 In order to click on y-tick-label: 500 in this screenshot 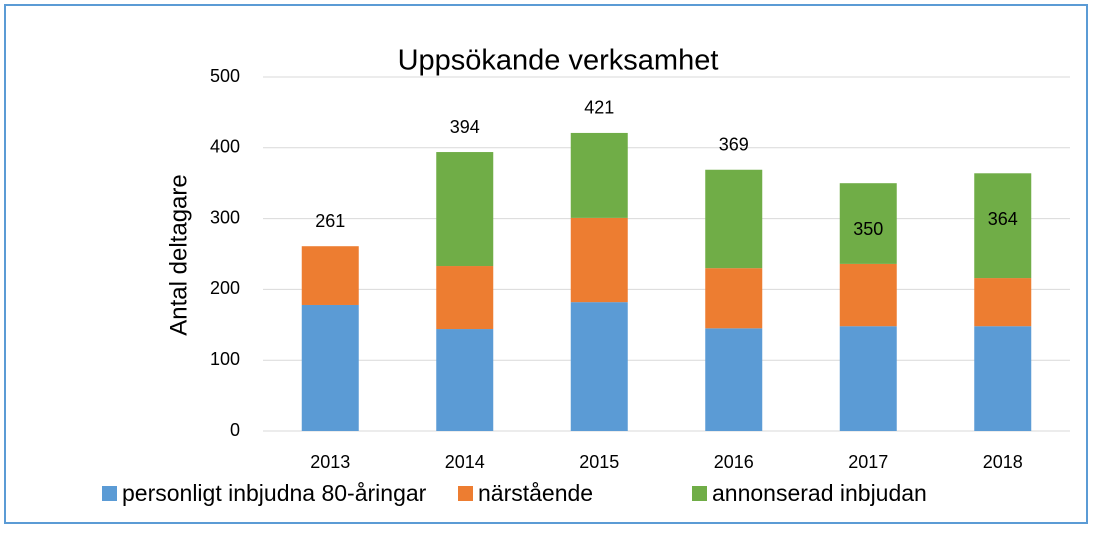, I will do `click(225, 76)`.